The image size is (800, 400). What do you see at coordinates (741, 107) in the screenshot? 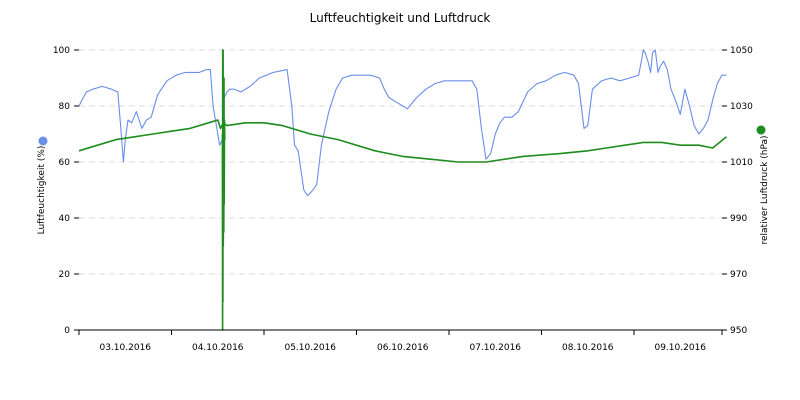
I see `y-right-tick-label: 1030` at bounding box center [741, 107].